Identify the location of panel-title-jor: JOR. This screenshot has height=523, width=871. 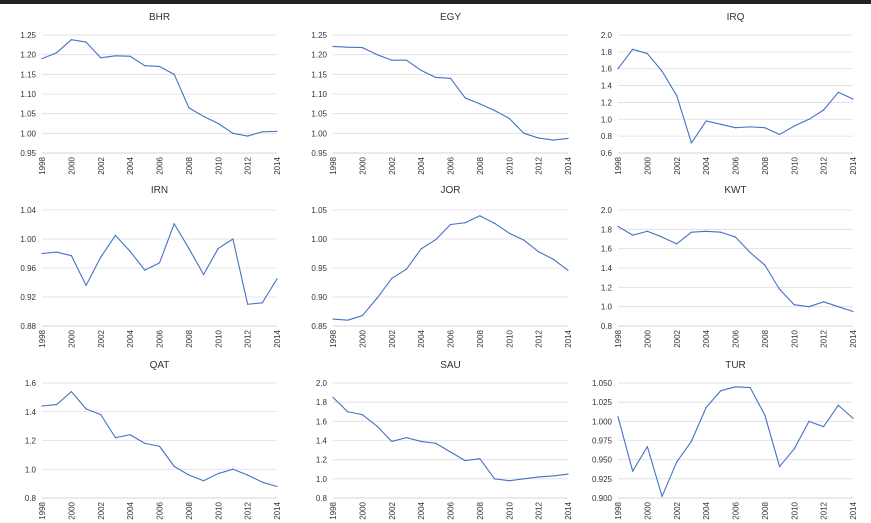
(451, 190).